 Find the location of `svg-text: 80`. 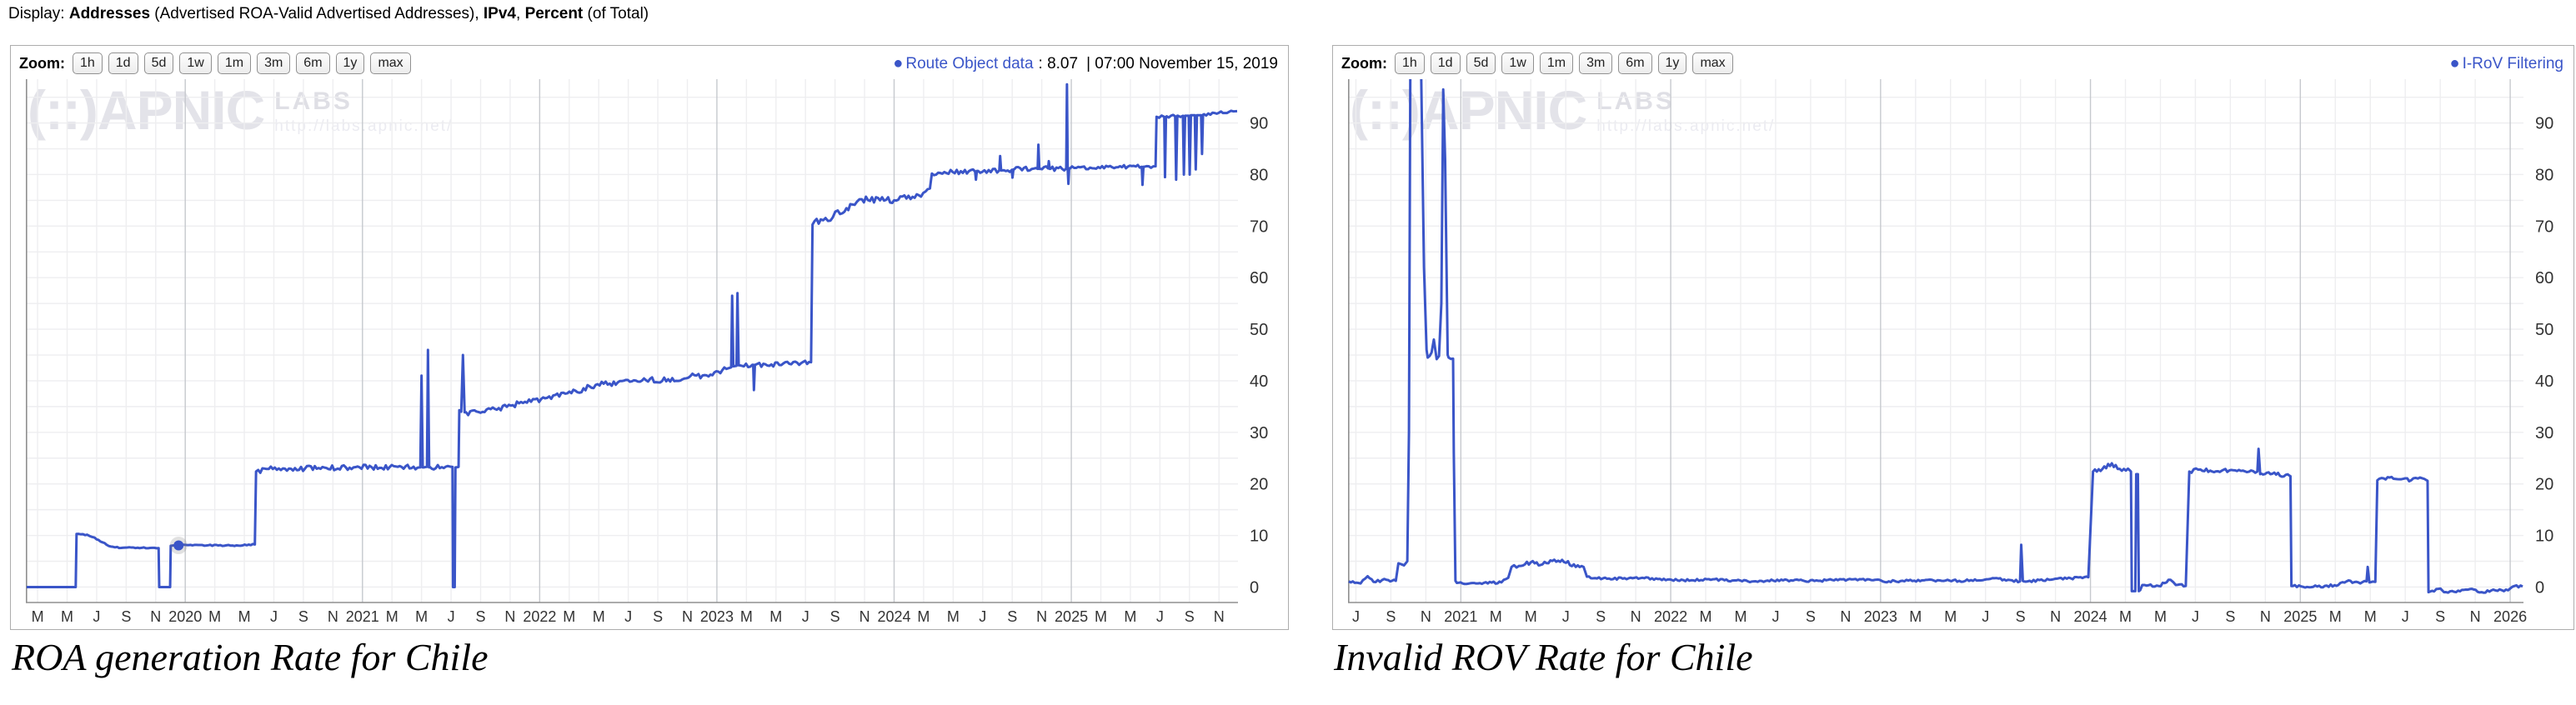

svg-text: 80 is located at coordinates (2544, 175).